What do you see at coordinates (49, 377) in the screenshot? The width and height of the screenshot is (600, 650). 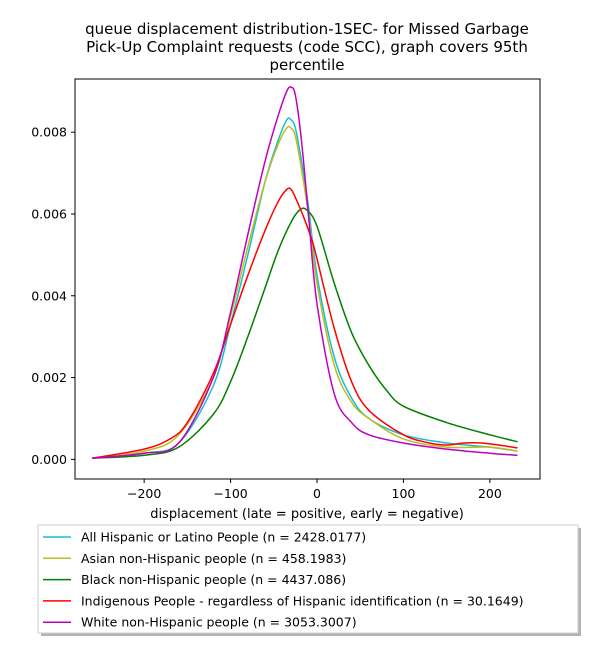 I see `y-tick-label: 0.002` at bounding box center [49, 377].